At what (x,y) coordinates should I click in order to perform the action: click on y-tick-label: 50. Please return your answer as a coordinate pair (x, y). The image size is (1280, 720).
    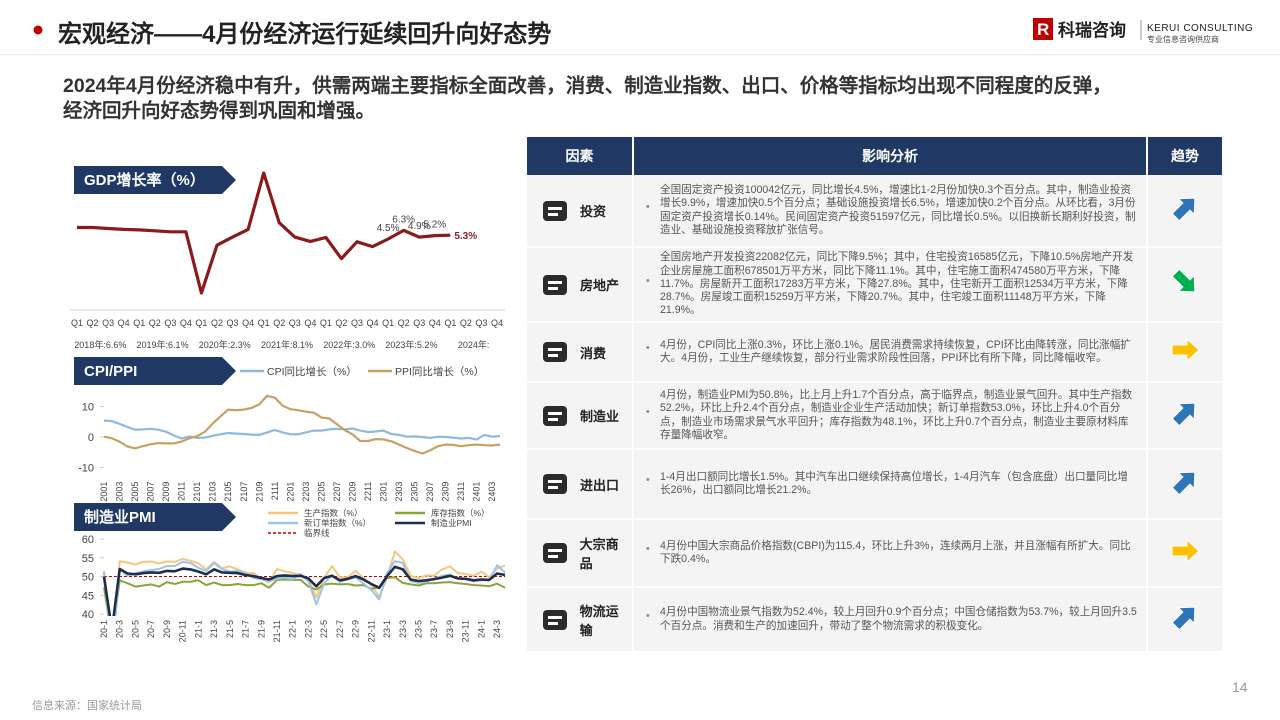
    Looking at the image, I should click on (88, 578).